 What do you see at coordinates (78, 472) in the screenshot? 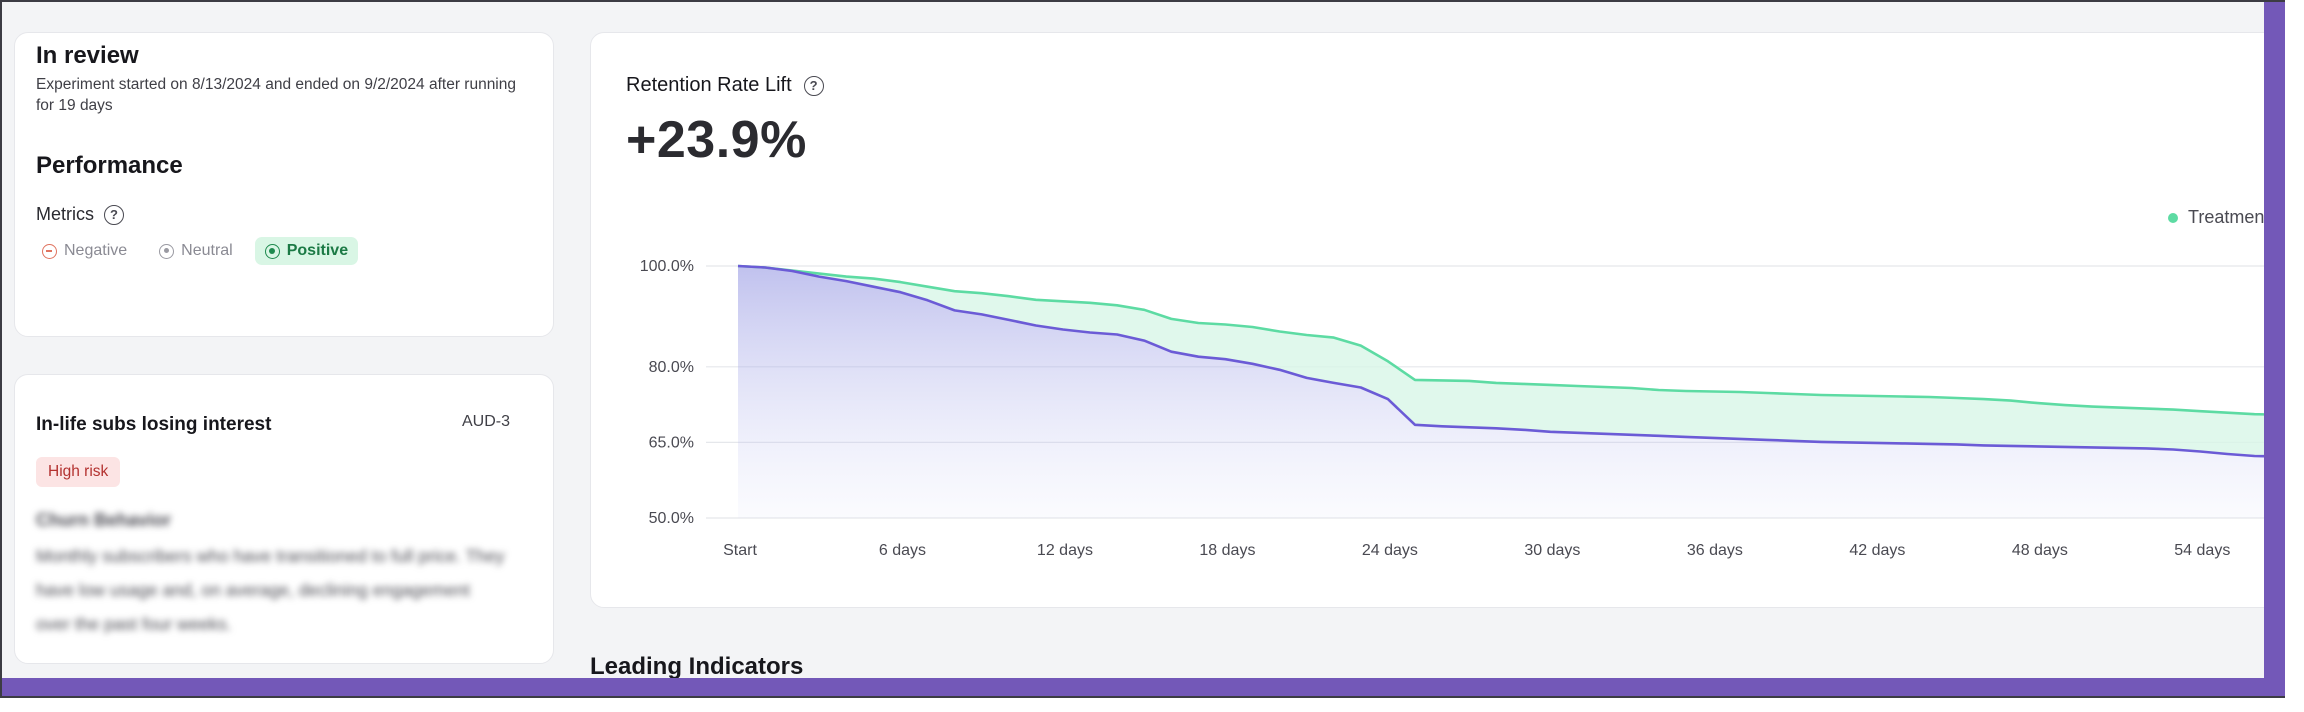
I see `risk-badge: High risk` at bounding box center [78, 472].